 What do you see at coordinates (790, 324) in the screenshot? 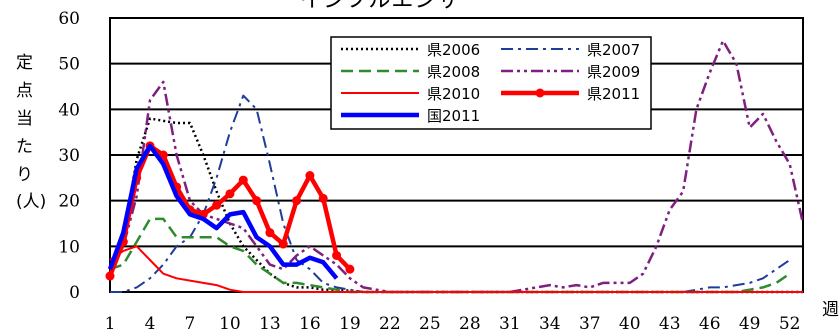
I see `x-tick-label: 52` at bounding box center [790, 324].